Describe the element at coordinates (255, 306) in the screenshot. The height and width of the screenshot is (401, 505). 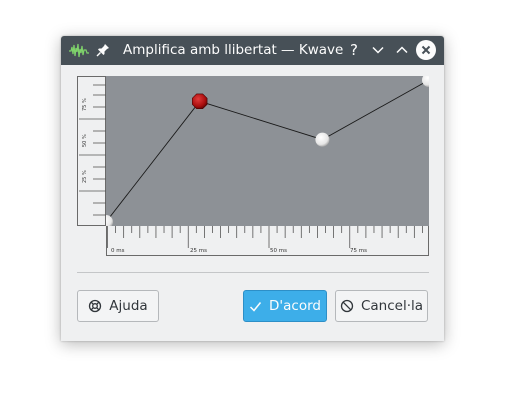
I see `checkmark-icon` at that location.